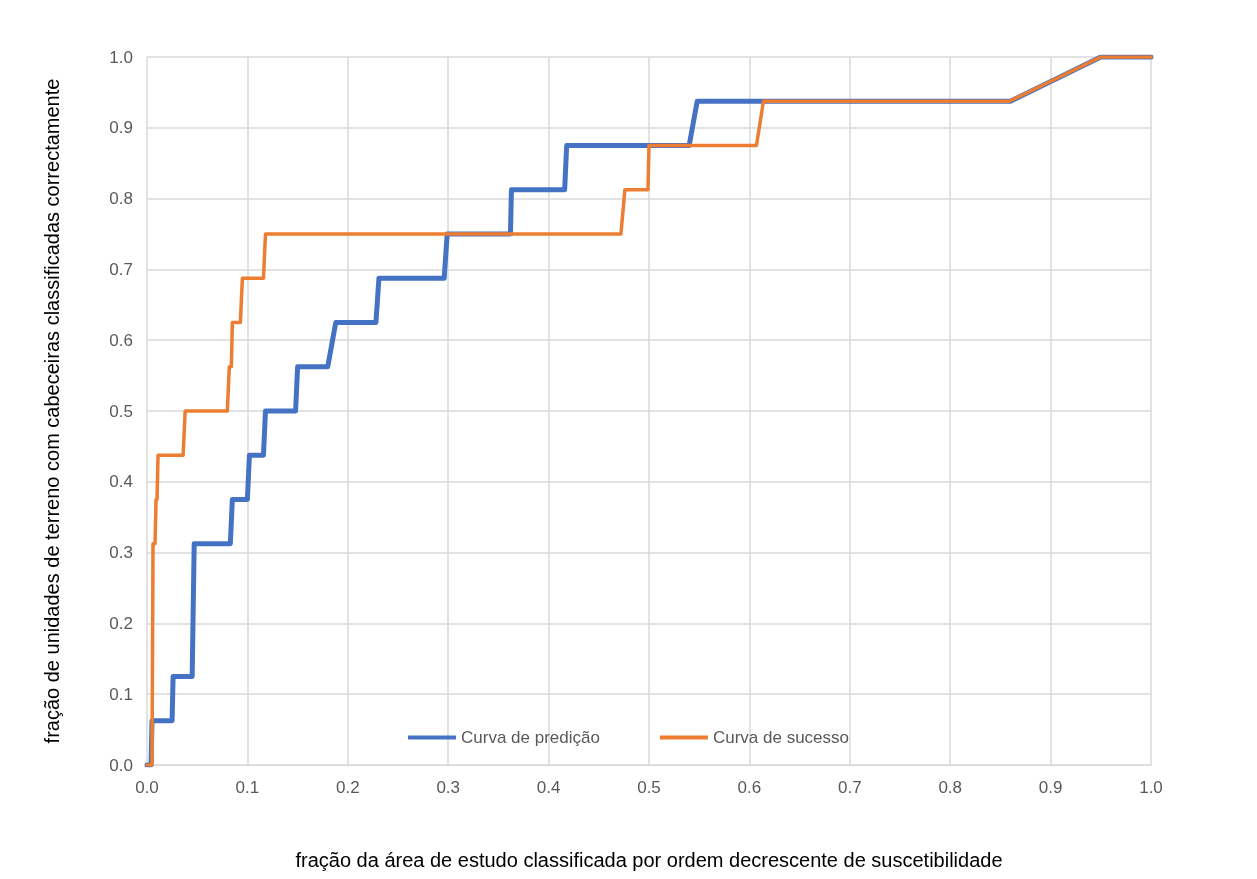 Image resolution: width=1257 pixels, height=879 pixels. I want to click on y-tick-label: 0.7, so click(121, 269).